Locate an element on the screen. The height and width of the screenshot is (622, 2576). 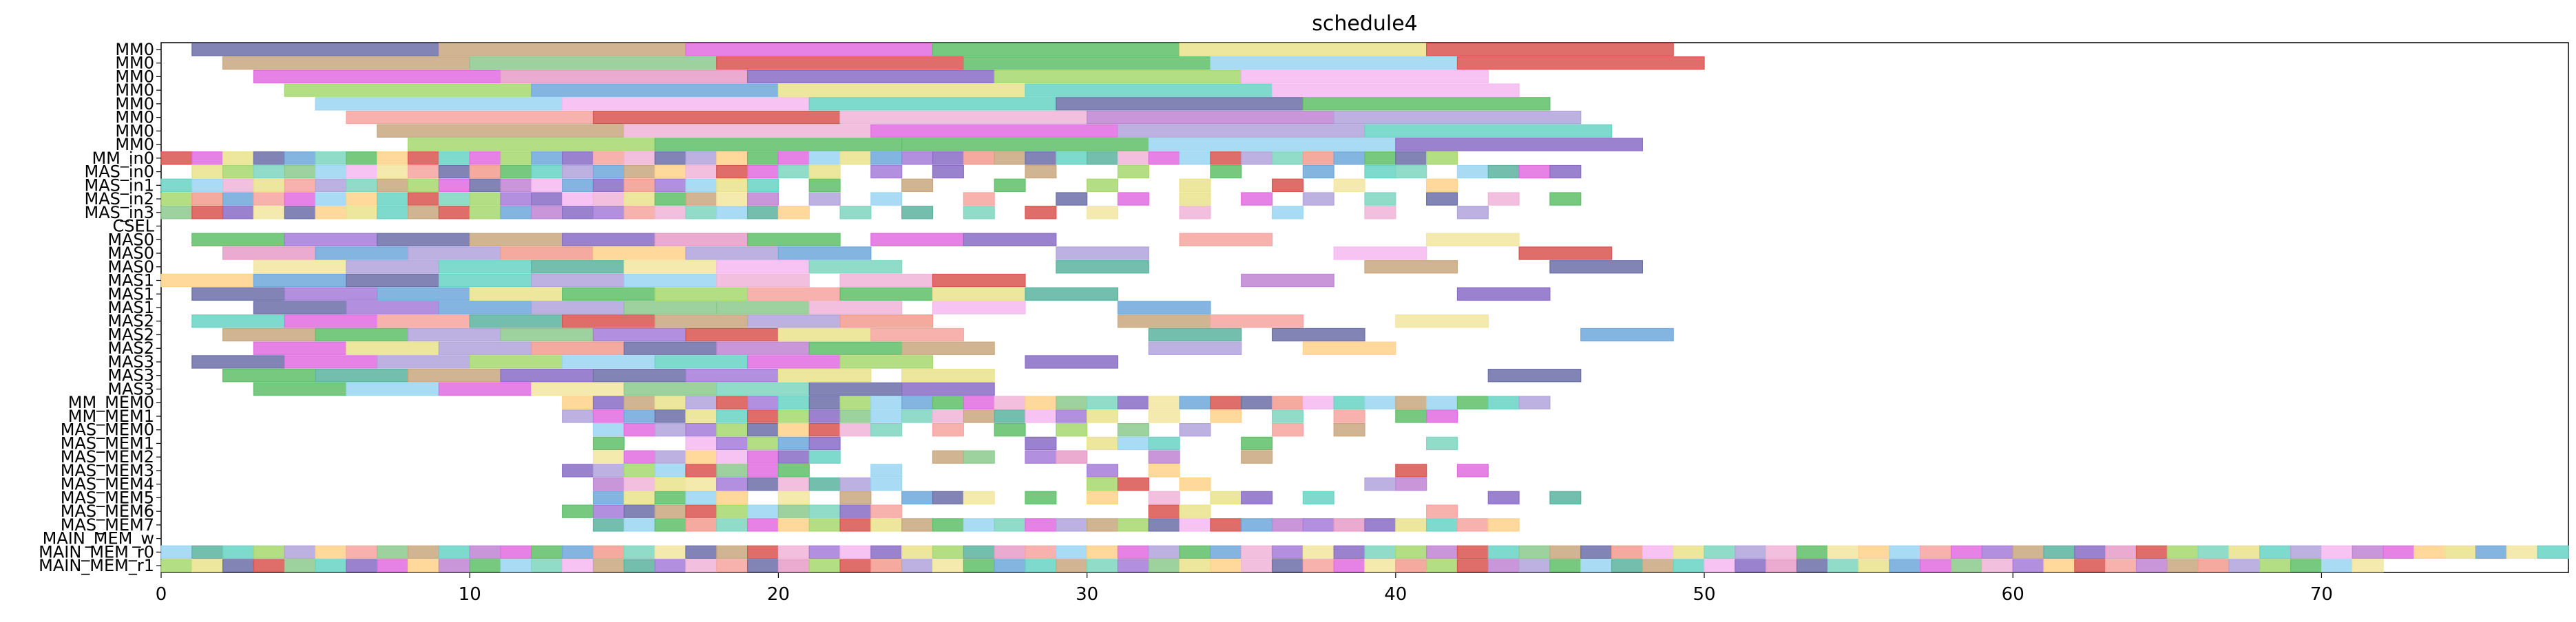
y-tick-label: MM_MEM1 is located at coordinates (111, 416).